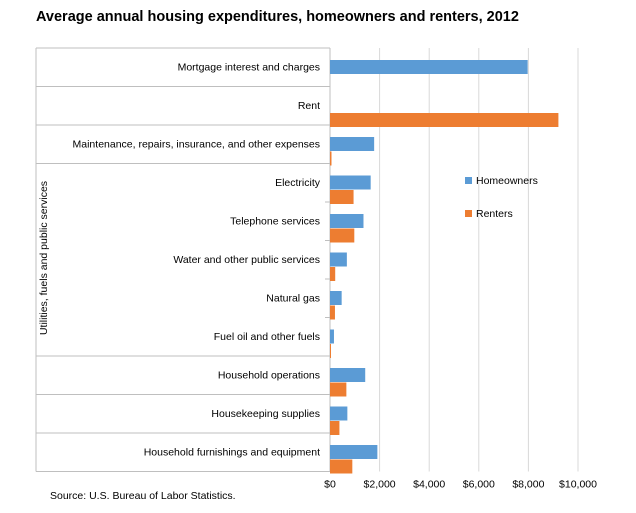 The width and height of the screenshot is (636, 513). Describe the element at coordinates (249, 67) in the screenshot. I see `category-label: Mortgage interest and charges` at that location.